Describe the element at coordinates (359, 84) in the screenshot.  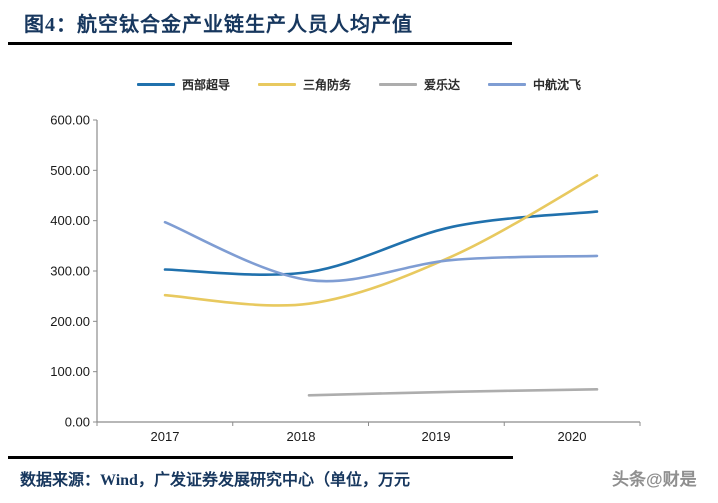
I see `chart-legend: 西部超导 三角防务 爱乐达 中航沈飞` at that location.